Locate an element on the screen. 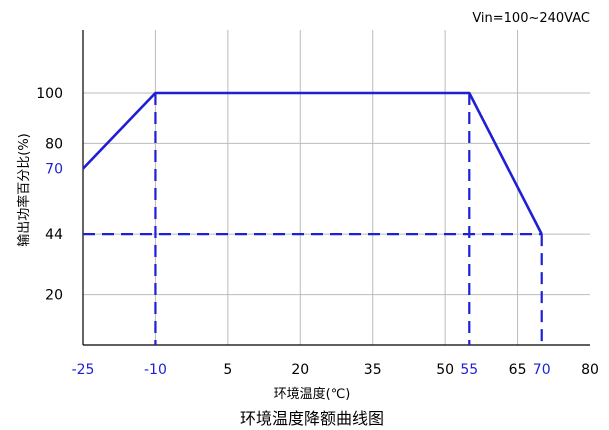 This screenshot has height=430, width=609. y-tick-labels: 20 44 70 80 100 is located at coordinates (49, 195).